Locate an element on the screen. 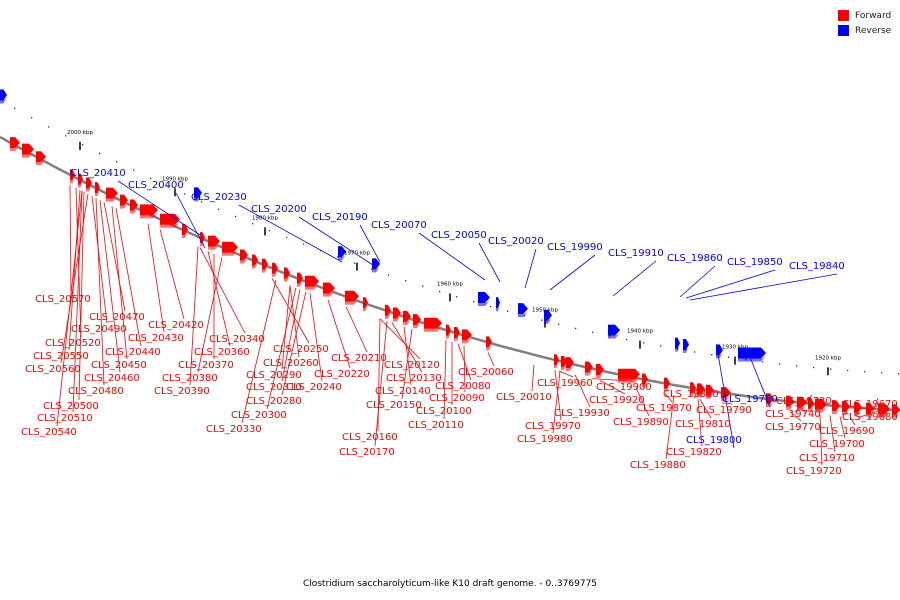 The width and height of the screenshot is (900, 600). forward-gene-label: CLS_20080 is located at coordinates (463, 386).